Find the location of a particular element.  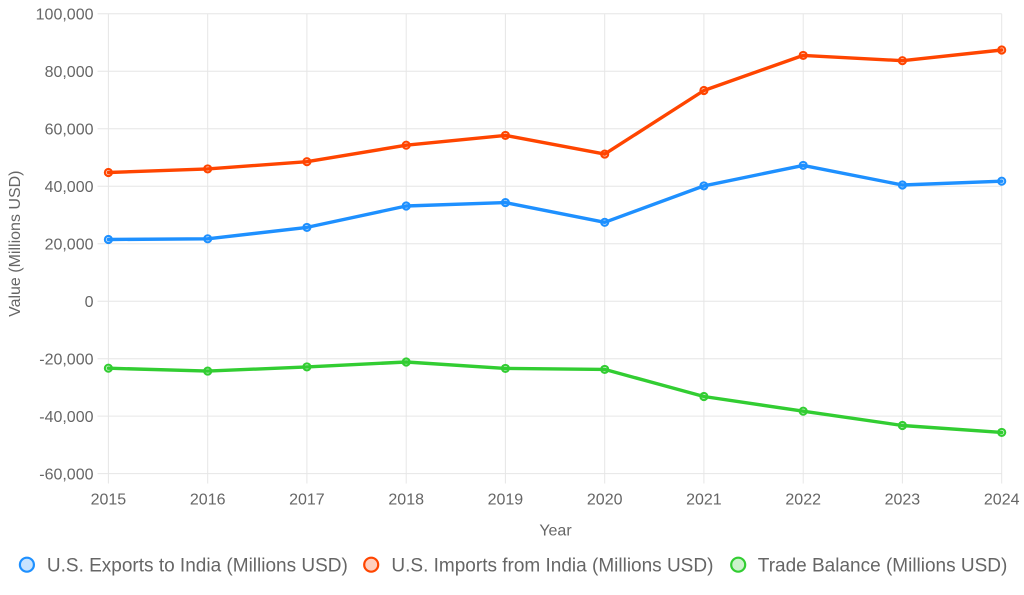

svg-text: Value (Millions USD) is located at coordinates (15, 243).